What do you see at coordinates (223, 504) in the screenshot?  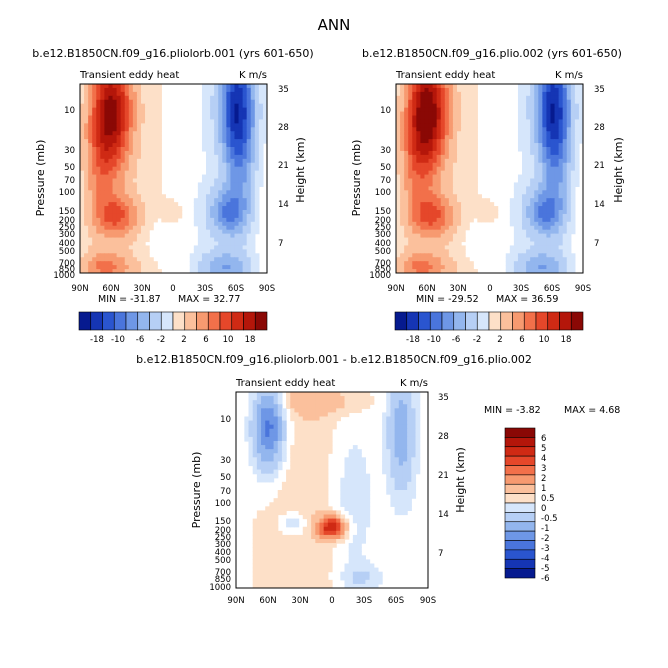 I see `y-tick-label: 100` at bounding box center [223, 504].